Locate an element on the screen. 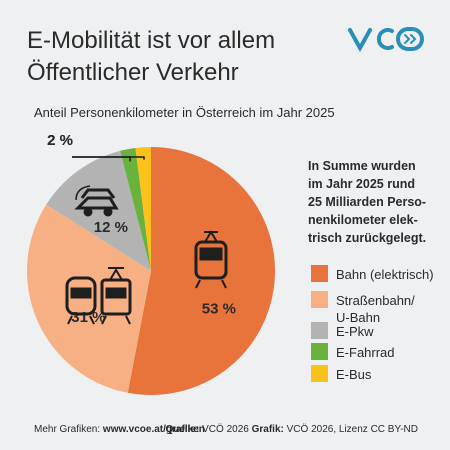  legend-label: E-Pkw is located at coordinates (355, 331).